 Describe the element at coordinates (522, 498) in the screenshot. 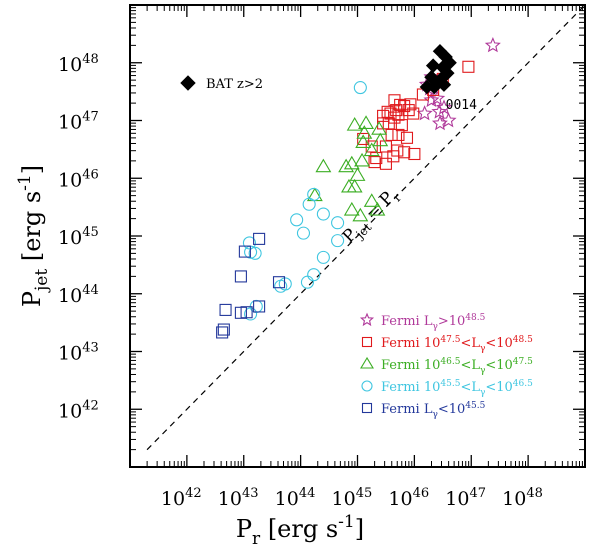

I see `x-tick-label: 1048` at that location.